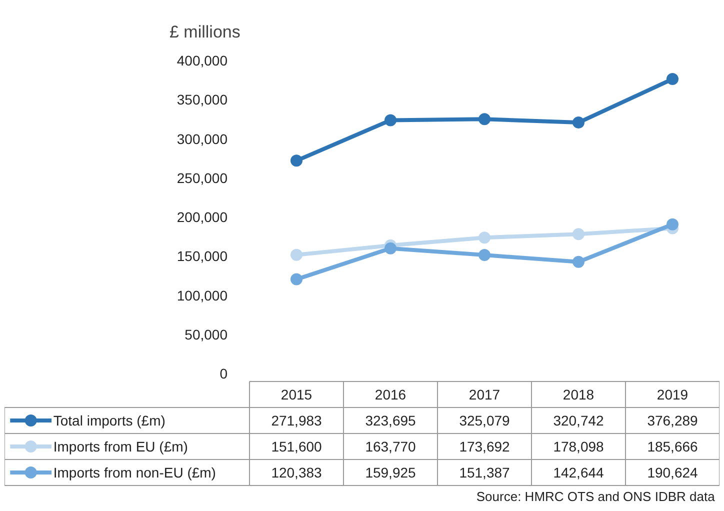 The width and height of the screenshot is (724, 511). What do you see at coordinates (484, 394) in the screenshot?
I see `x-tick-label: 2017` at bounding box center [484, 394].